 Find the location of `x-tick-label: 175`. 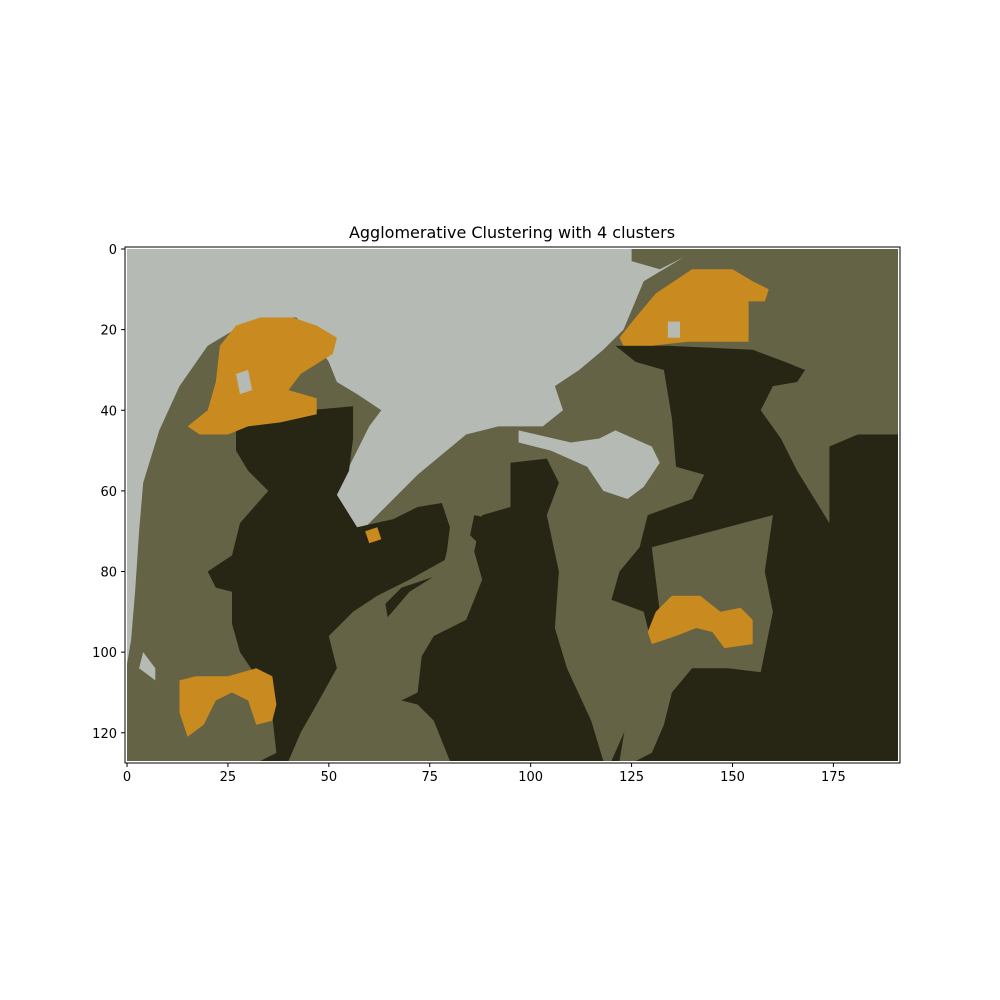

x-tick-label: 175 is located at coordinates (833, 777).